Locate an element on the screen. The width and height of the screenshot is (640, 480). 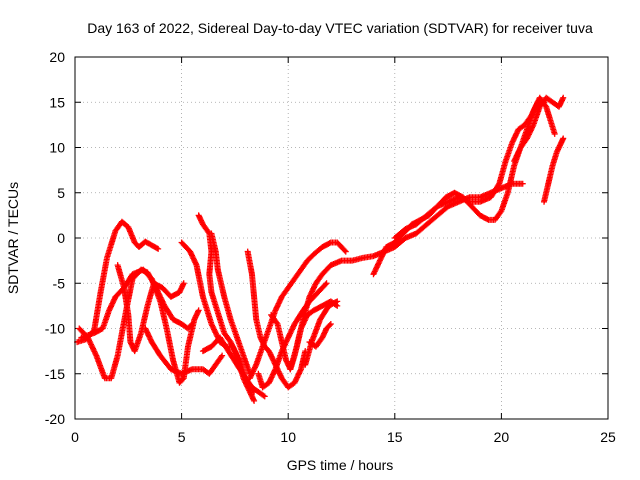
y-tick-label: 5 is located at coordinates (61, 193).